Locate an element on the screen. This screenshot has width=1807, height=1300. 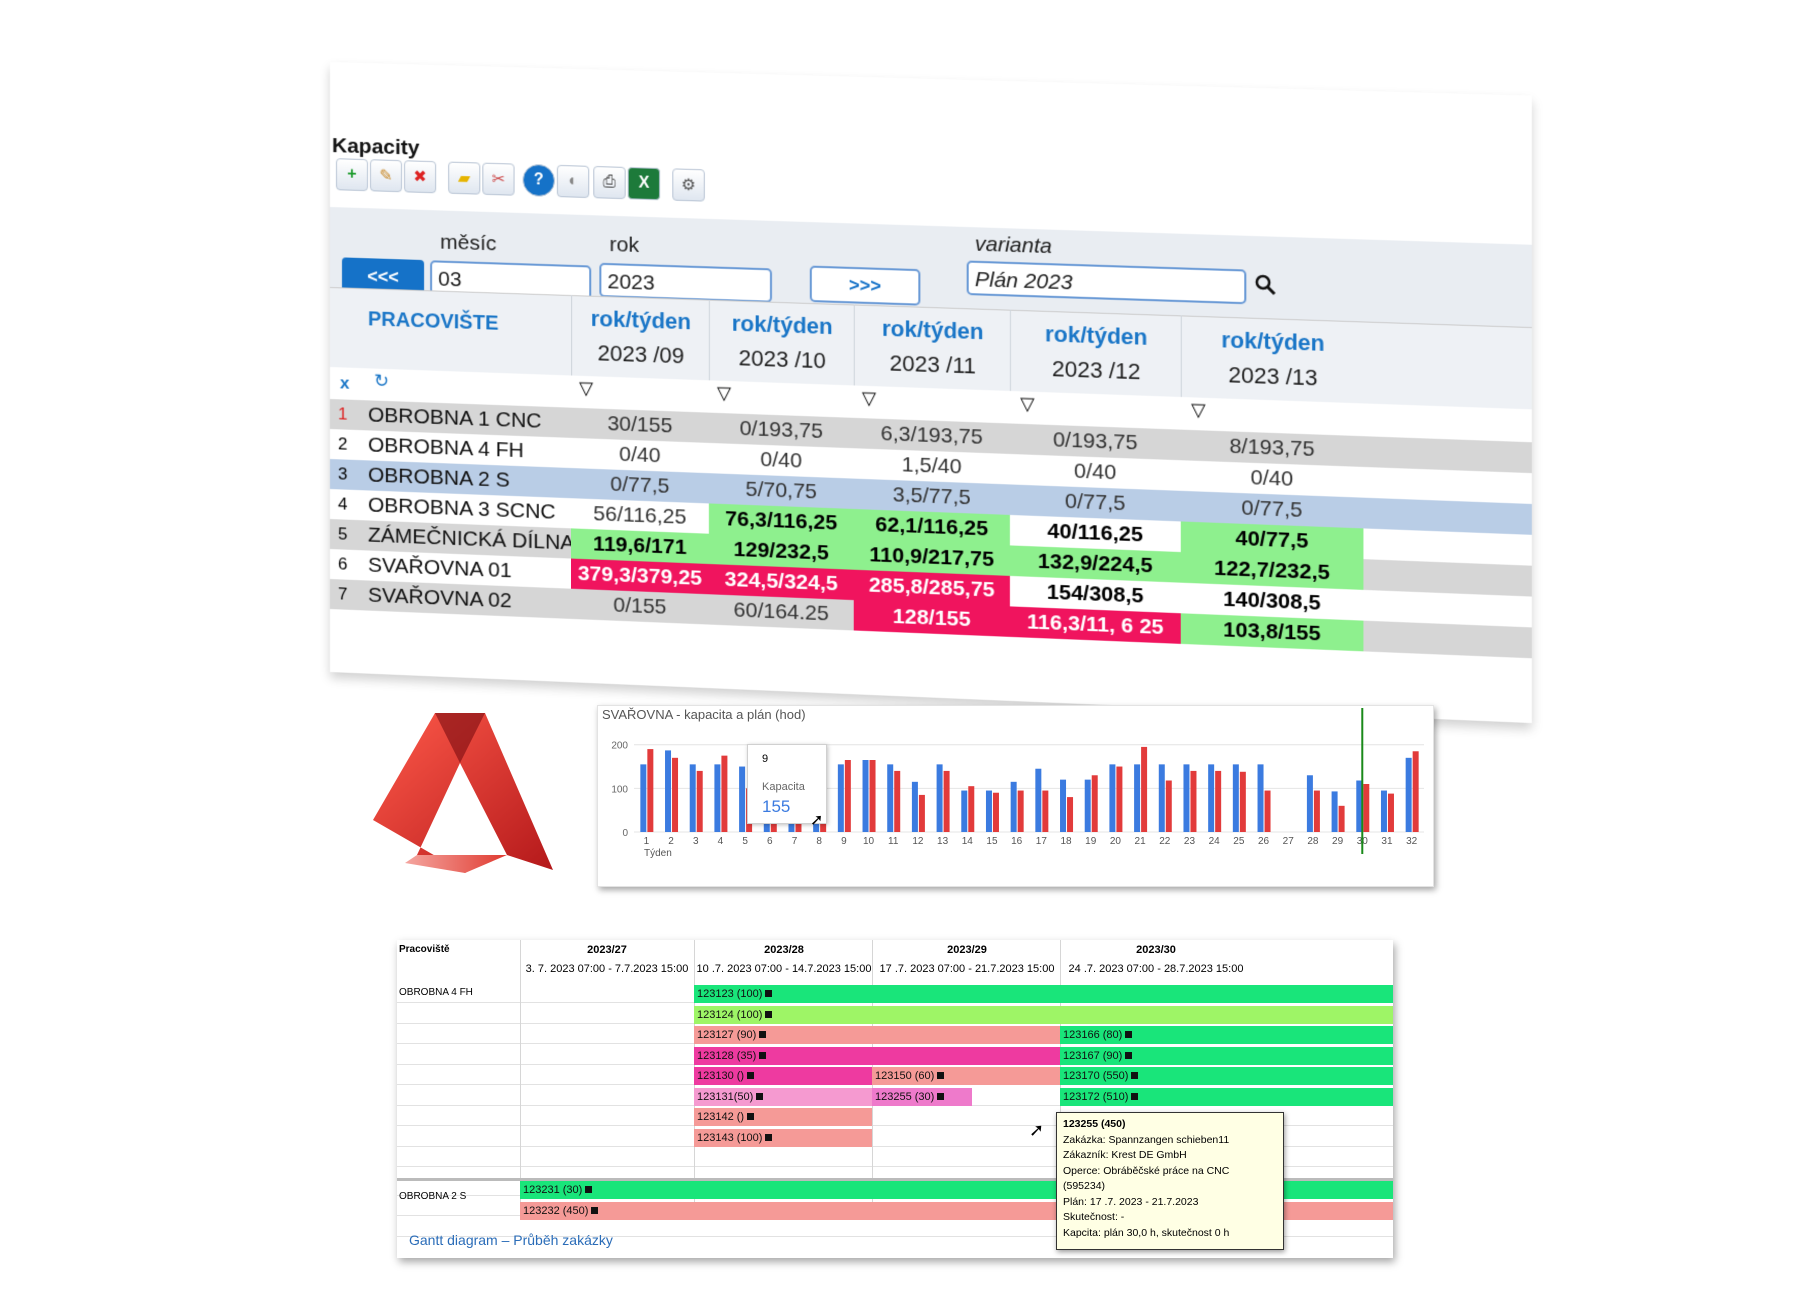
week-column-header: rok/týden 2023 /11 is located at coordinates (932, 347).